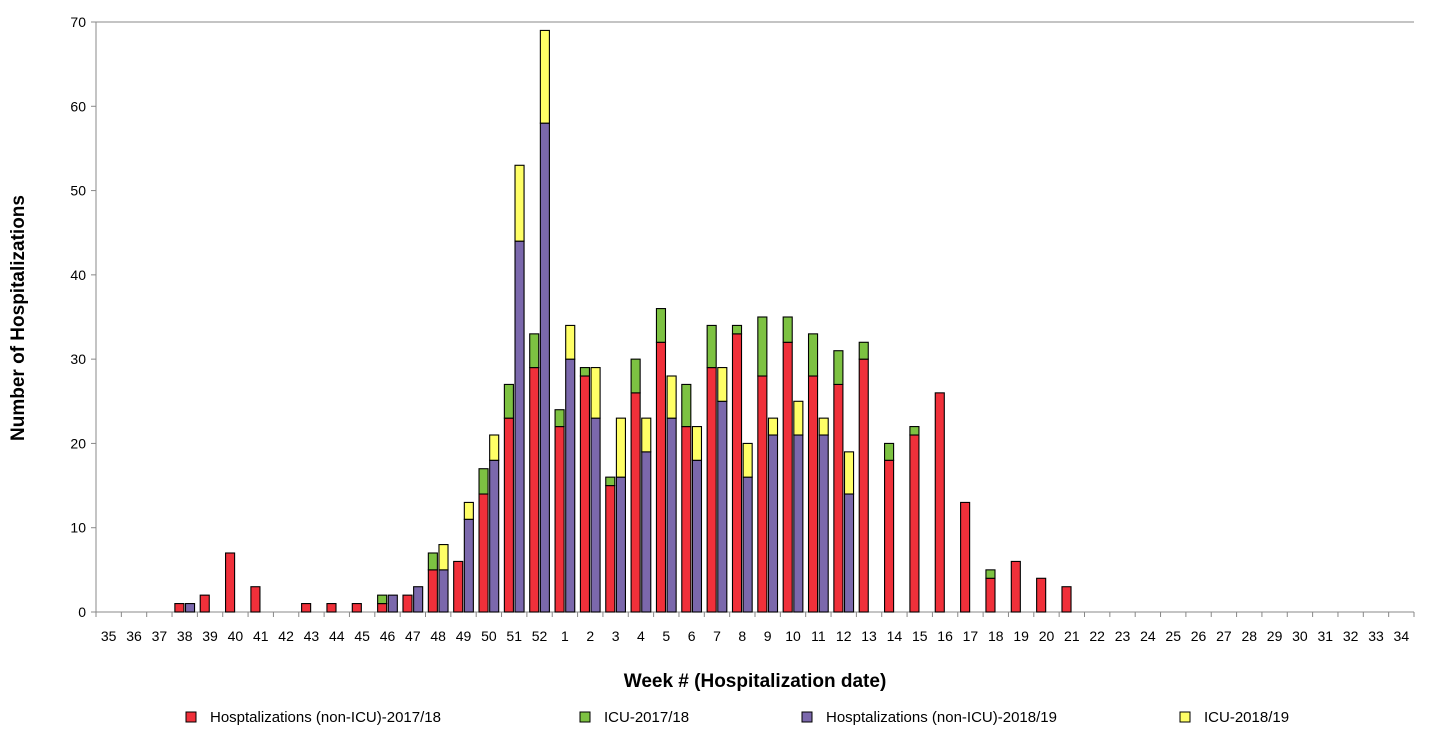 This screenshot has width=1448, height=734. I want to click on x-tick-label: 20, so click(1047, 636).